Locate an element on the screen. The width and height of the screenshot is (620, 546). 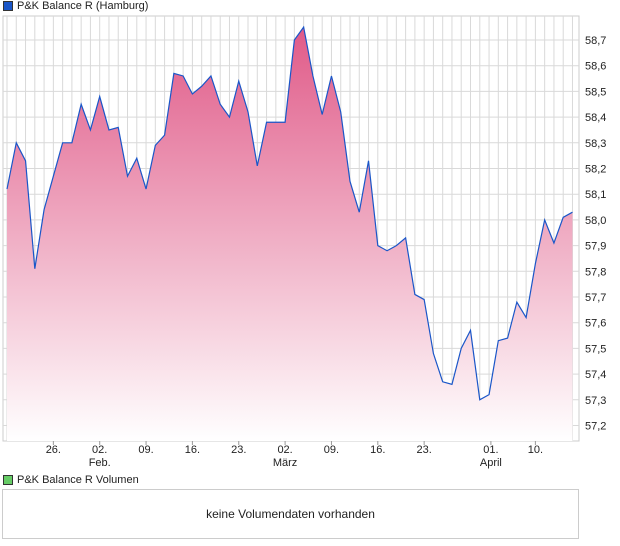
y-tick-label: 58,2 is located at coordinates (595, 170).